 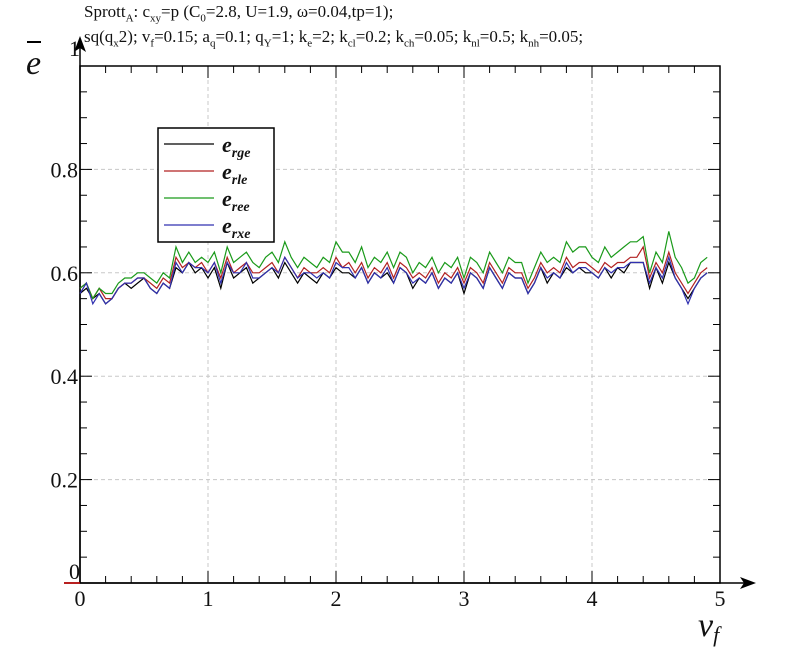 I want to click on header-1-part-4: =p (C, so click(x=181, y=11).